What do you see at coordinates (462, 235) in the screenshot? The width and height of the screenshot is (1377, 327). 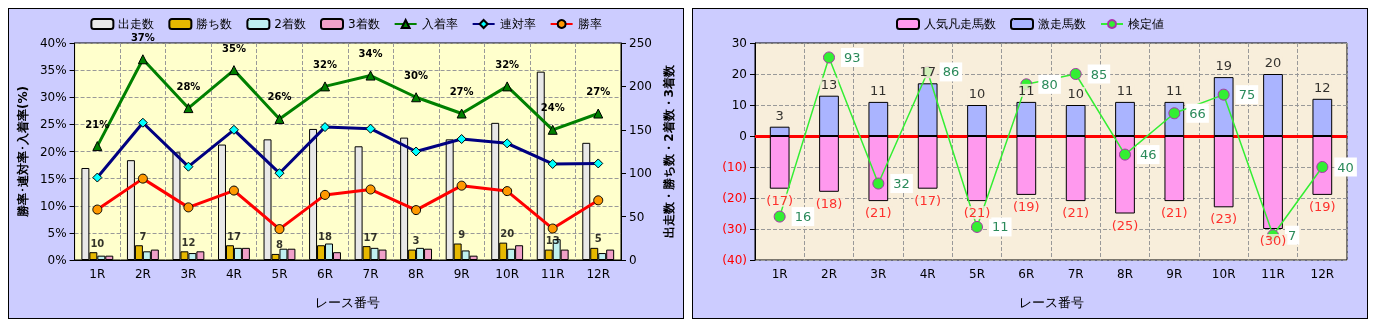 I see `annotation: 9` at bounding box center [462, 235].